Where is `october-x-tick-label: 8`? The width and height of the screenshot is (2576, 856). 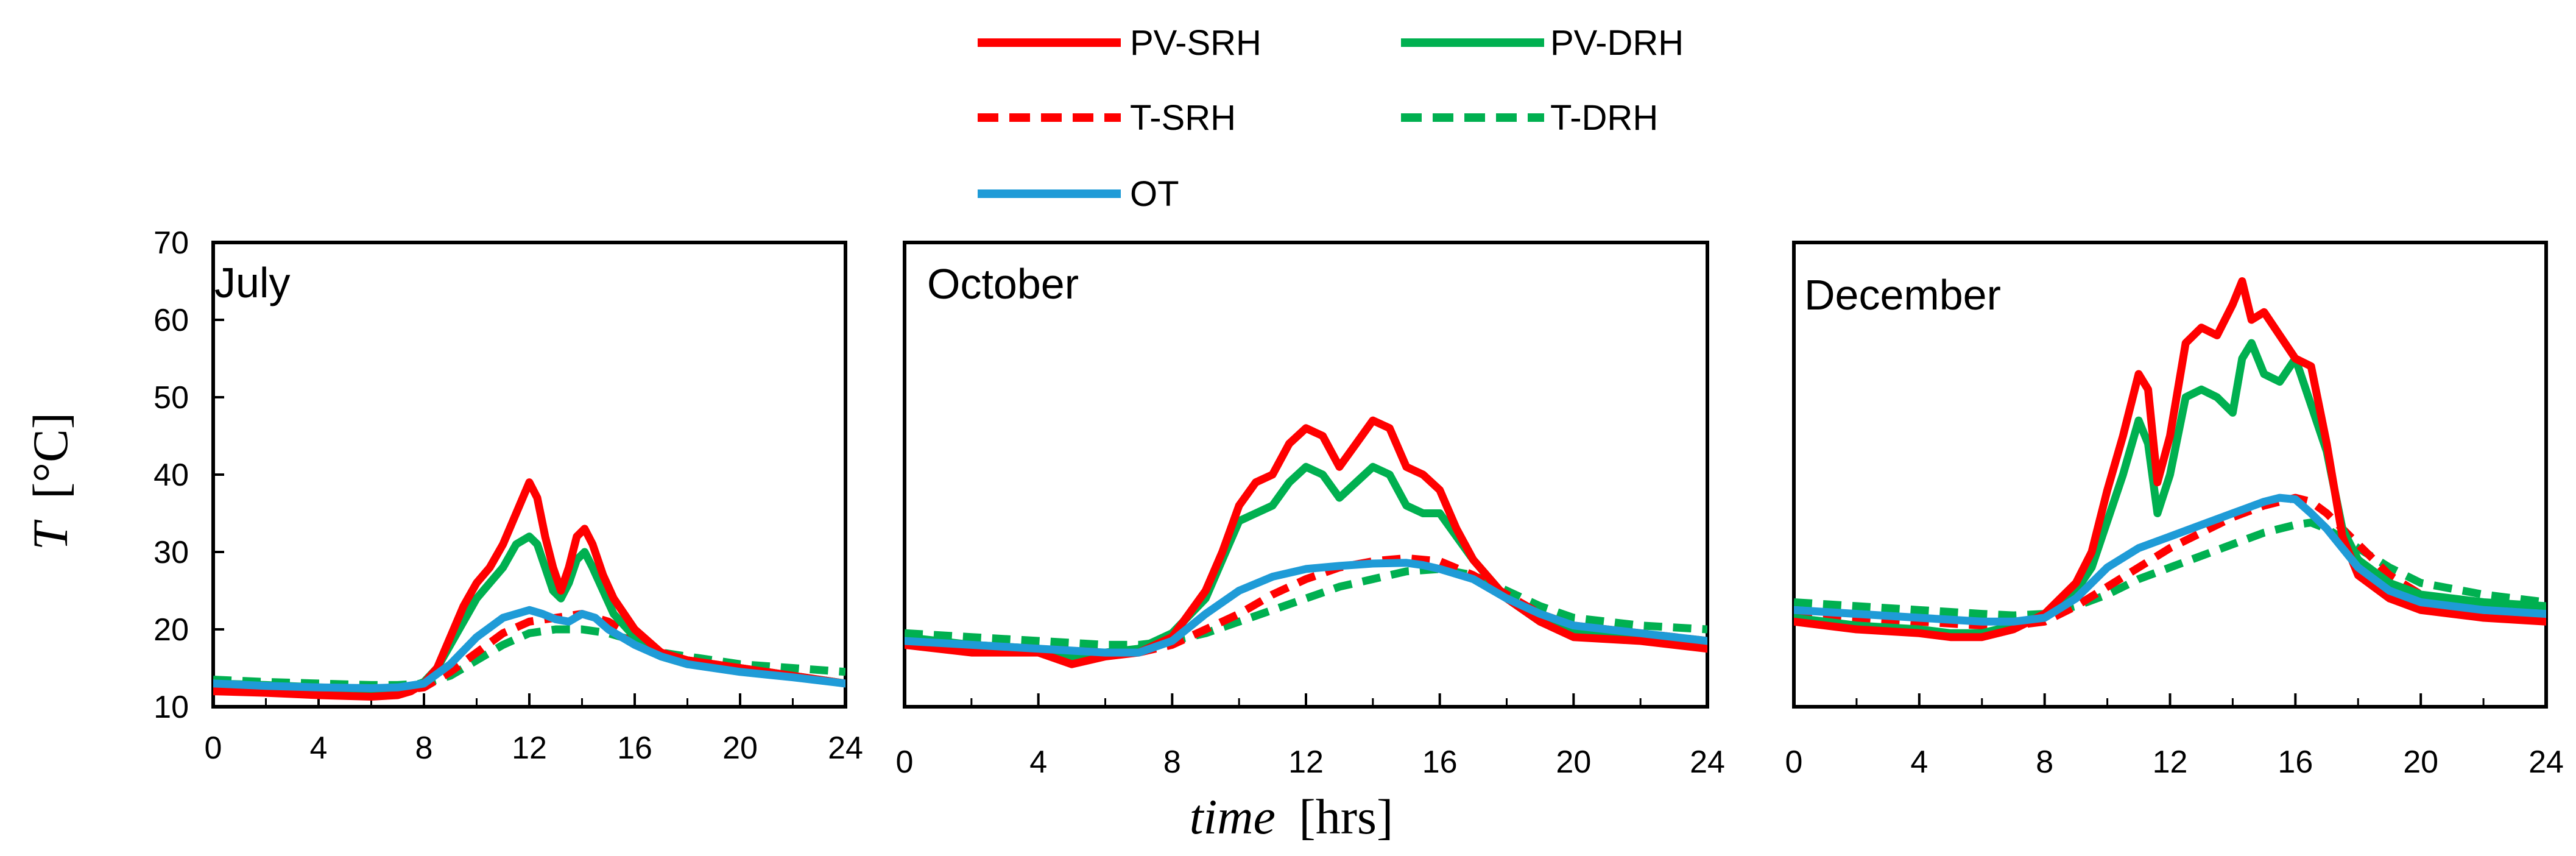
october-x-tick-label: 8 is located at coordinates (1172, 762).